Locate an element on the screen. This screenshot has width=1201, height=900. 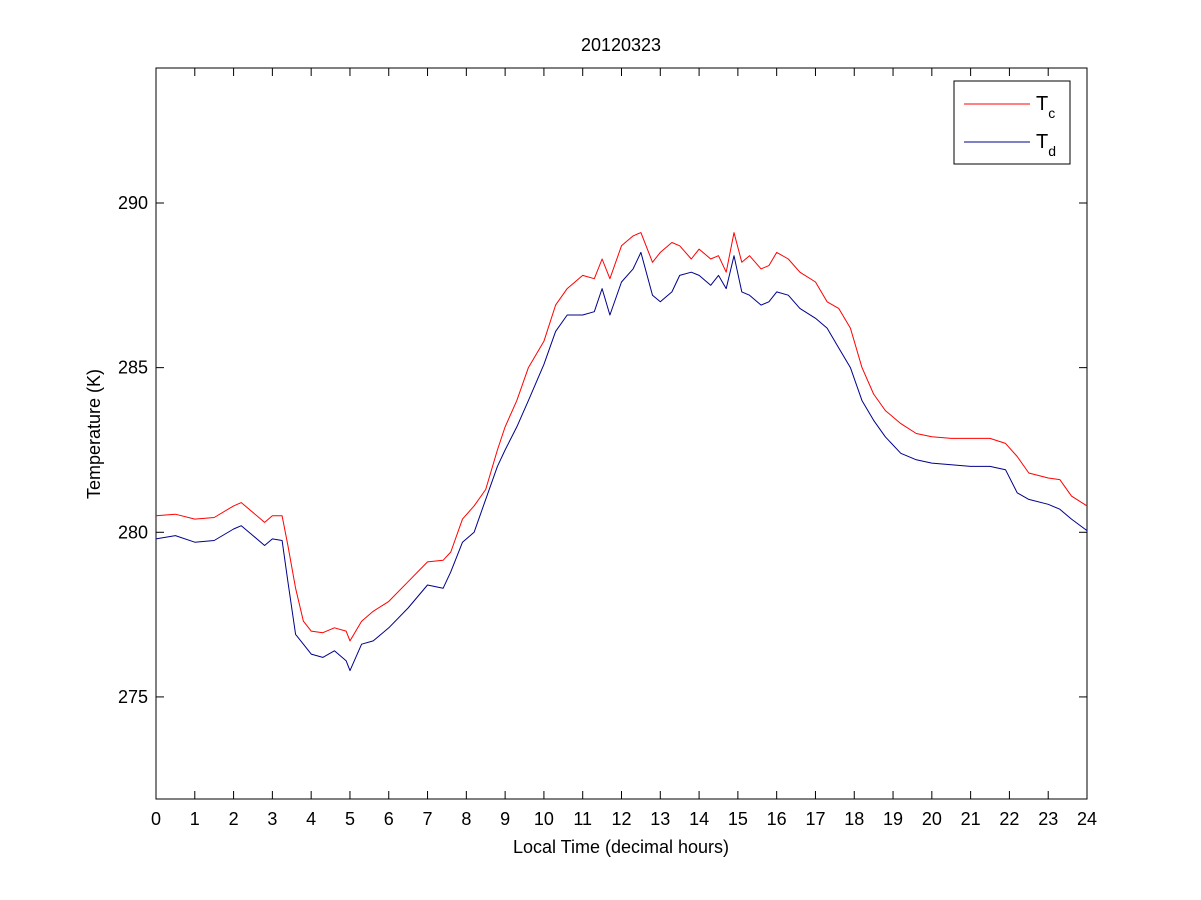
x-tick-label: 5 is located at coordinates (350, 819).